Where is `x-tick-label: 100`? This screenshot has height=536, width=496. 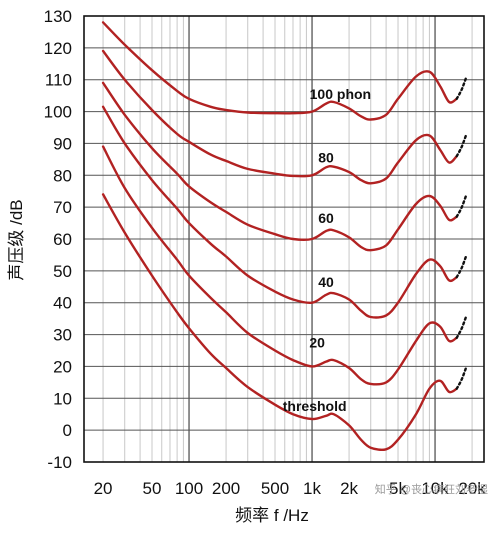
x-tick-label: 100 is located at coordinates (189, 488).